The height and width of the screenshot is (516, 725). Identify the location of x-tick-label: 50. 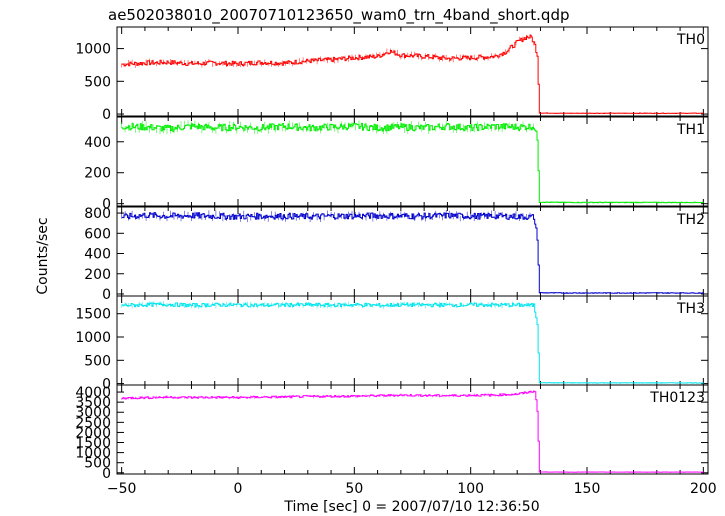
(354, 489).